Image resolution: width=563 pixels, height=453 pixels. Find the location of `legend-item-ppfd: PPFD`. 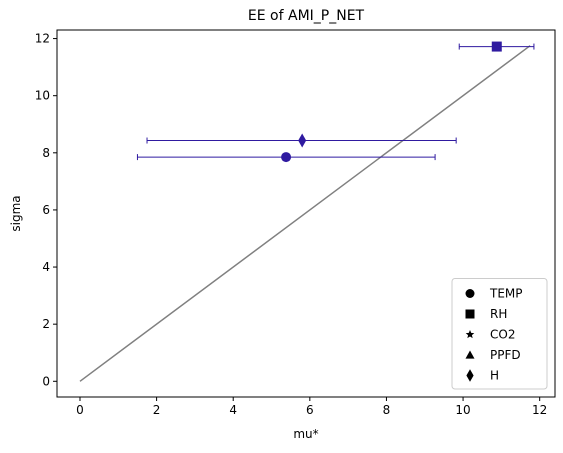

legend-item-ppfd: PPFD is located at coordinates (493, 355).